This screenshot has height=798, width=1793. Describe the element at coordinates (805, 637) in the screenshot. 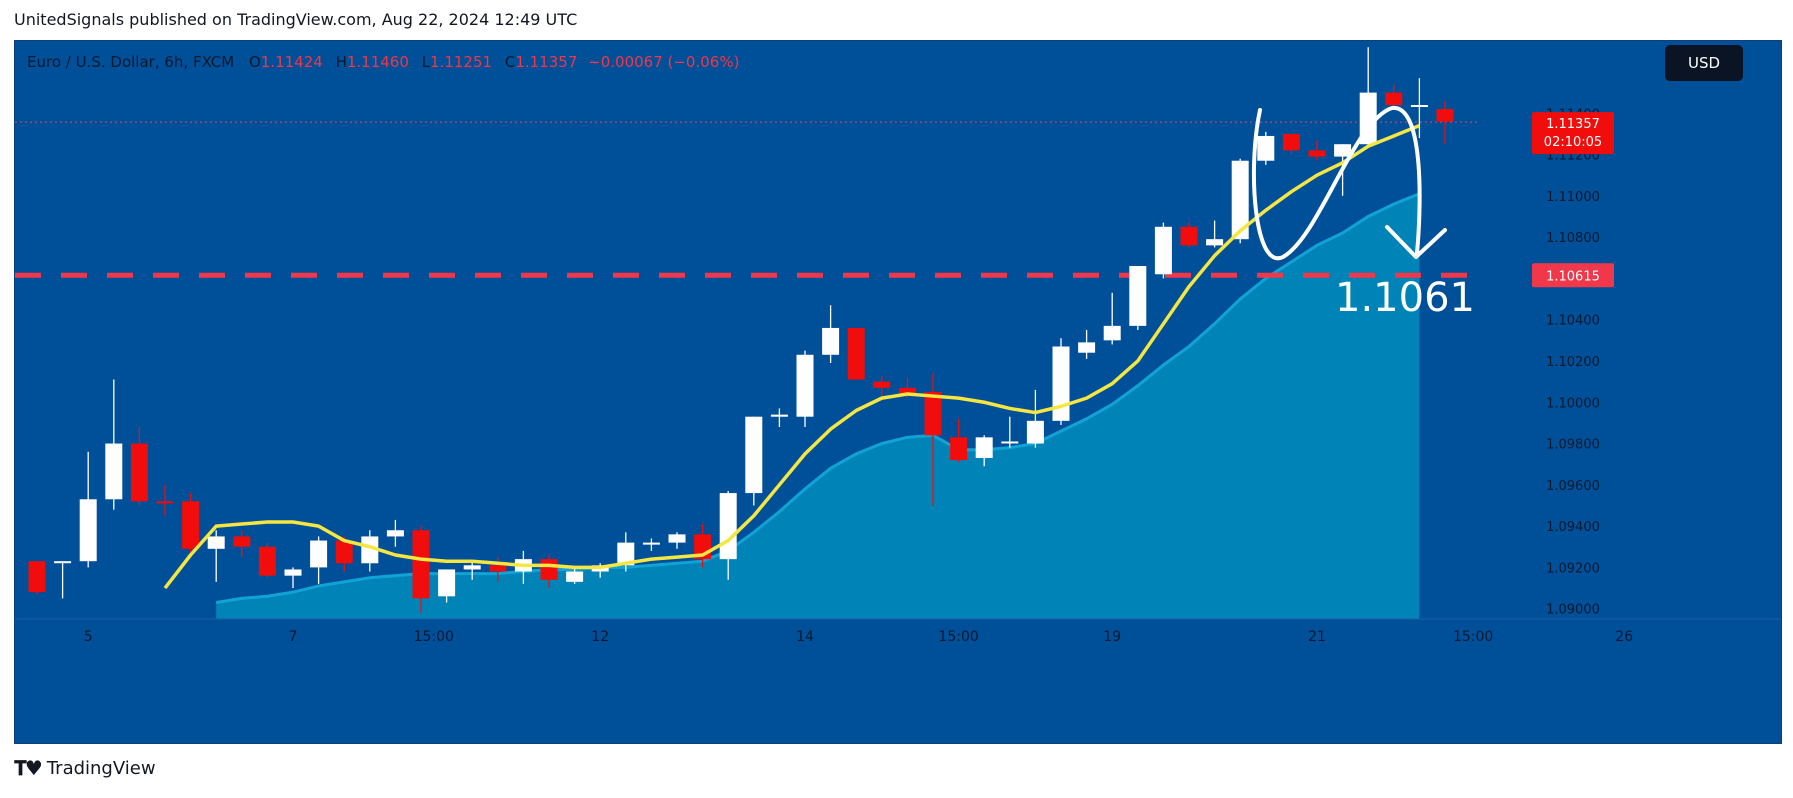

I see `time-tick-label: 14` at that location.